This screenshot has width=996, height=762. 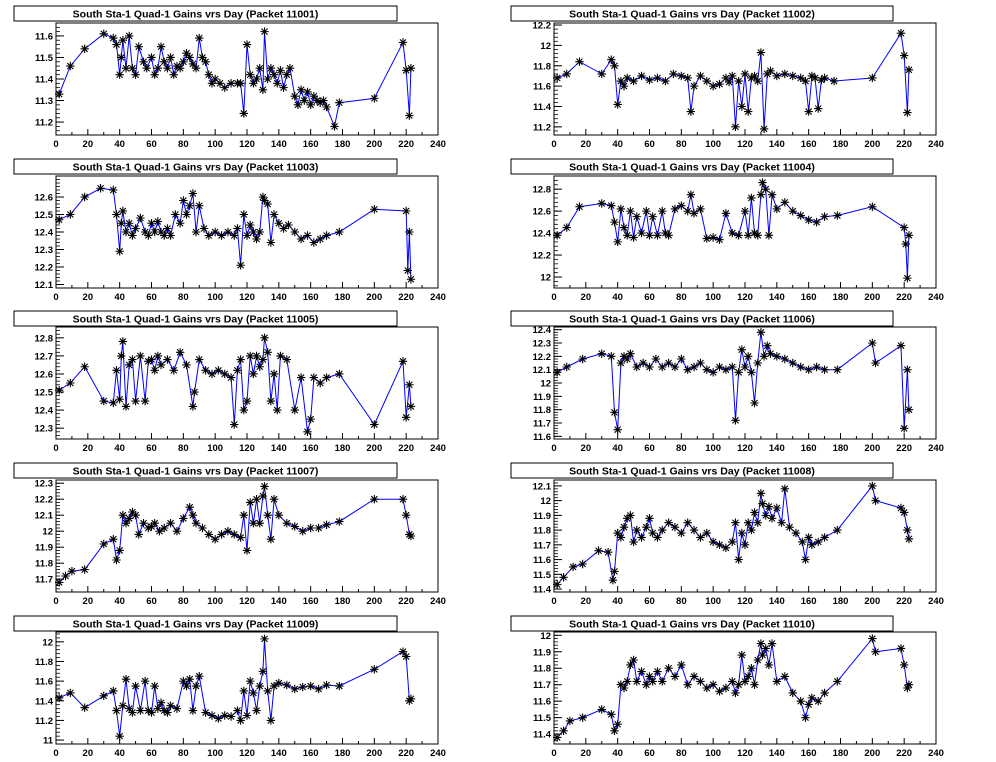 I want to click on x-tick-label: 200, so click(x=872, y=753).